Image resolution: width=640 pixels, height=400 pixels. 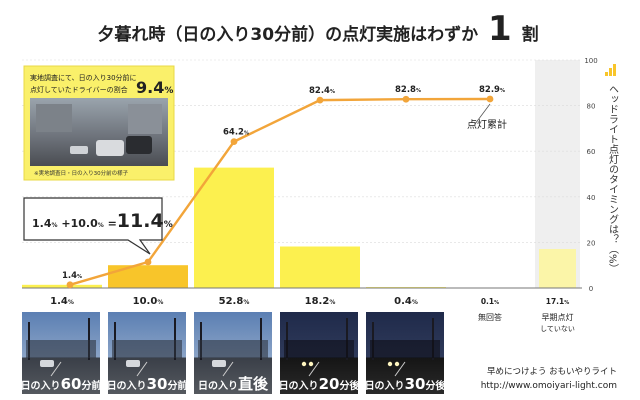 What do you see at coordinates (613, 179) in the screenshot?
I see `y-axis-label: ヘッドライト点灯のタイミングは？（%）` at bounding box center [613, 179].